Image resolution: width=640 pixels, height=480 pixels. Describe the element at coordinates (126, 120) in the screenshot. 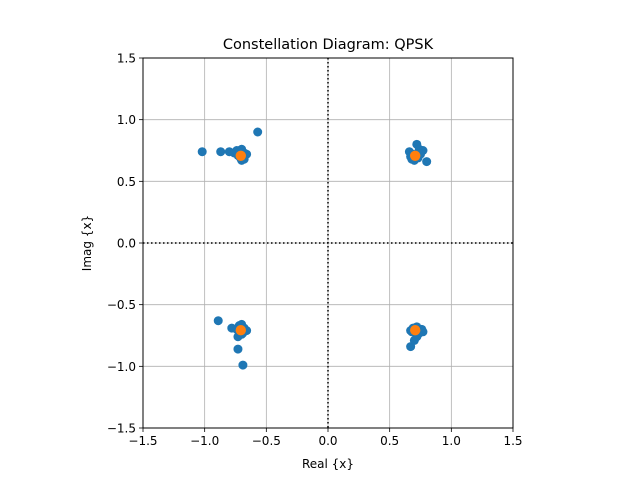

I see `y-tick-label: 1.0` at that location.